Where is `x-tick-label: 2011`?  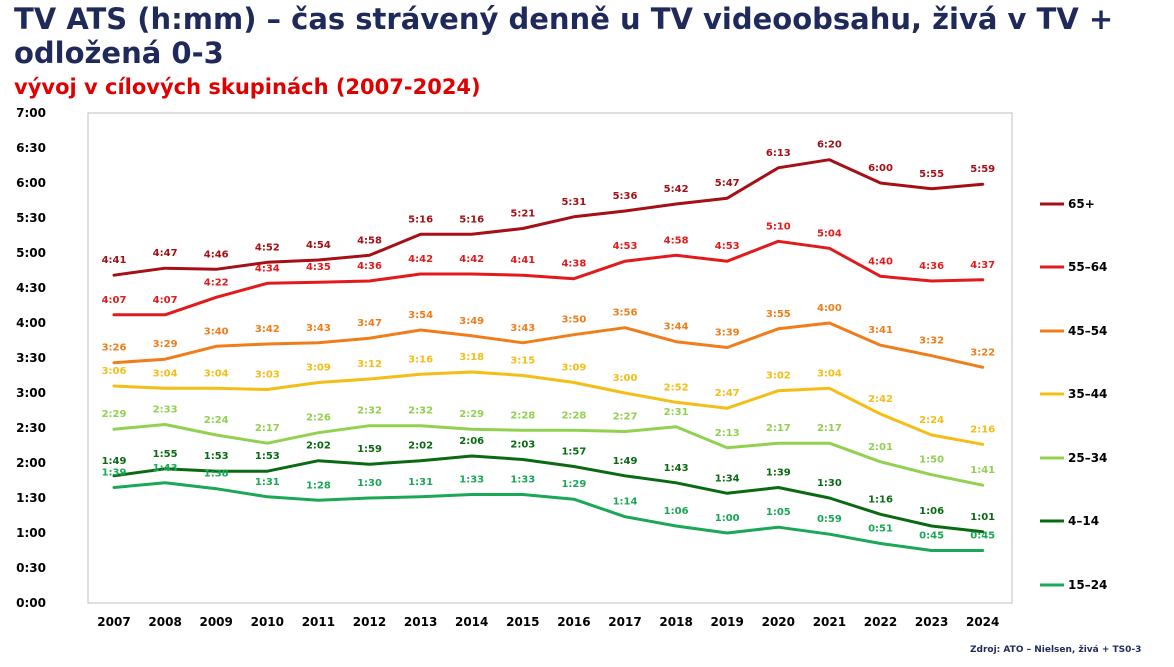
x-tick-label: 2011 is located at coordinates (318, 622).